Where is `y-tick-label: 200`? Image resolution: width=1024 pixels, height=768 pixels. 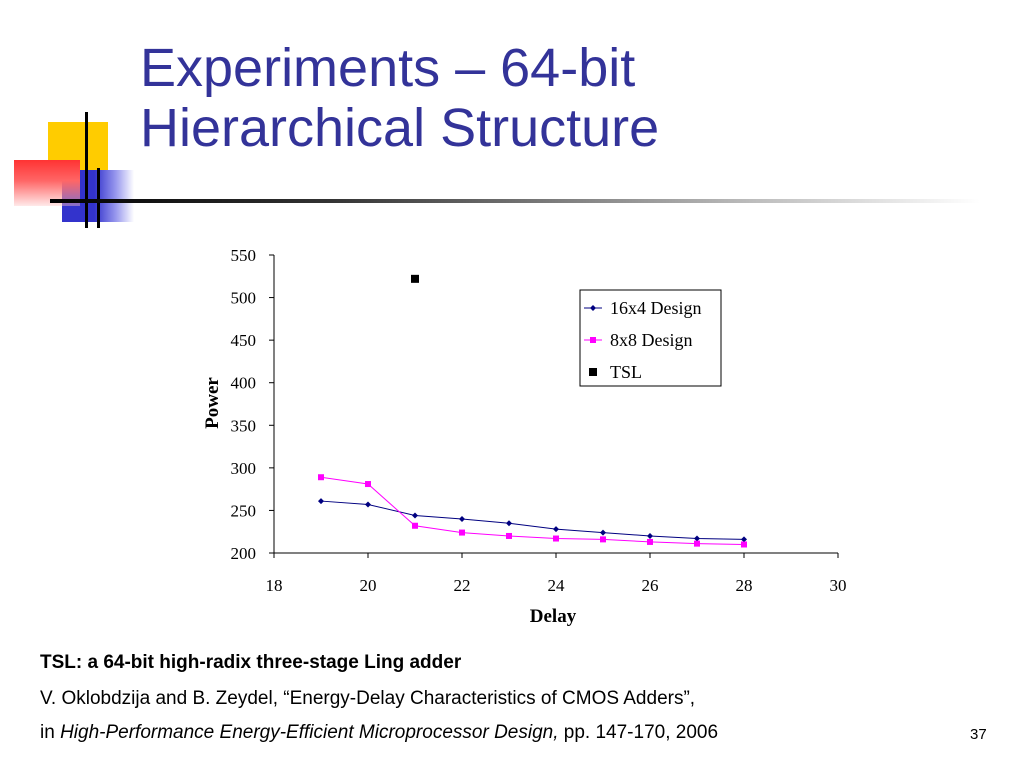
y-tick-label: 200 is located at coordinates (244, 553).